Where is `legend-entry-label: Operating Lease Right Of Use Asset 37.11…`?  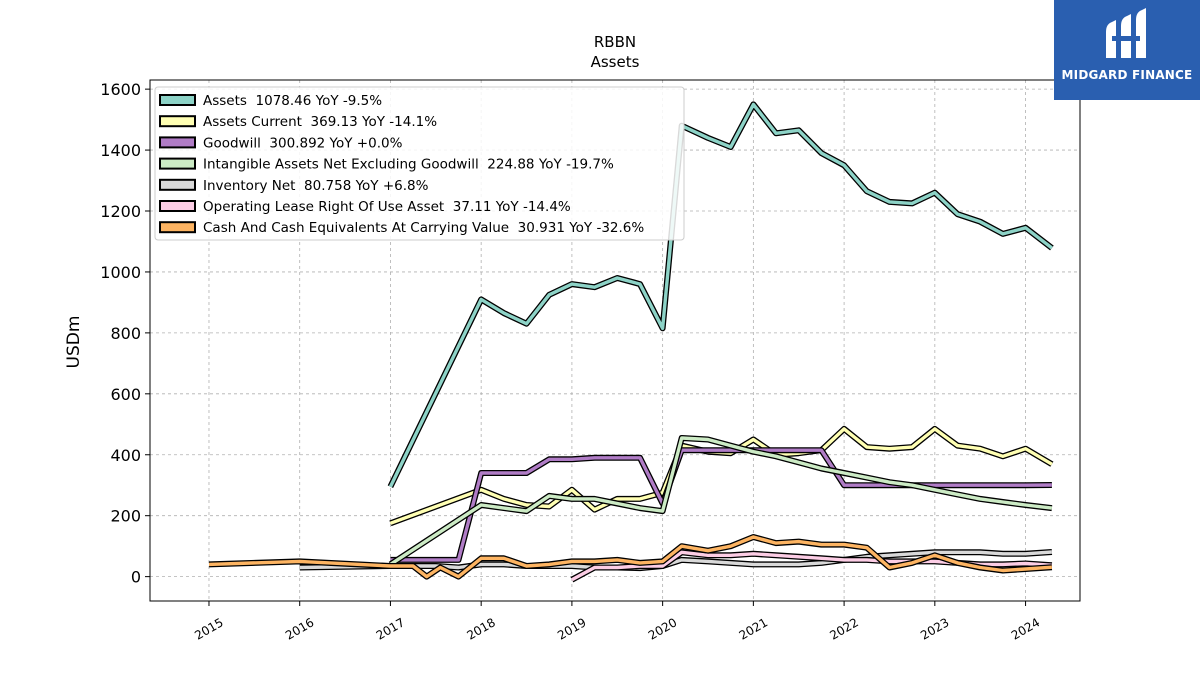
legend-entry-label: Operating Lease Right Of Use Asset 37.11… is located at coordinates (387, 207).